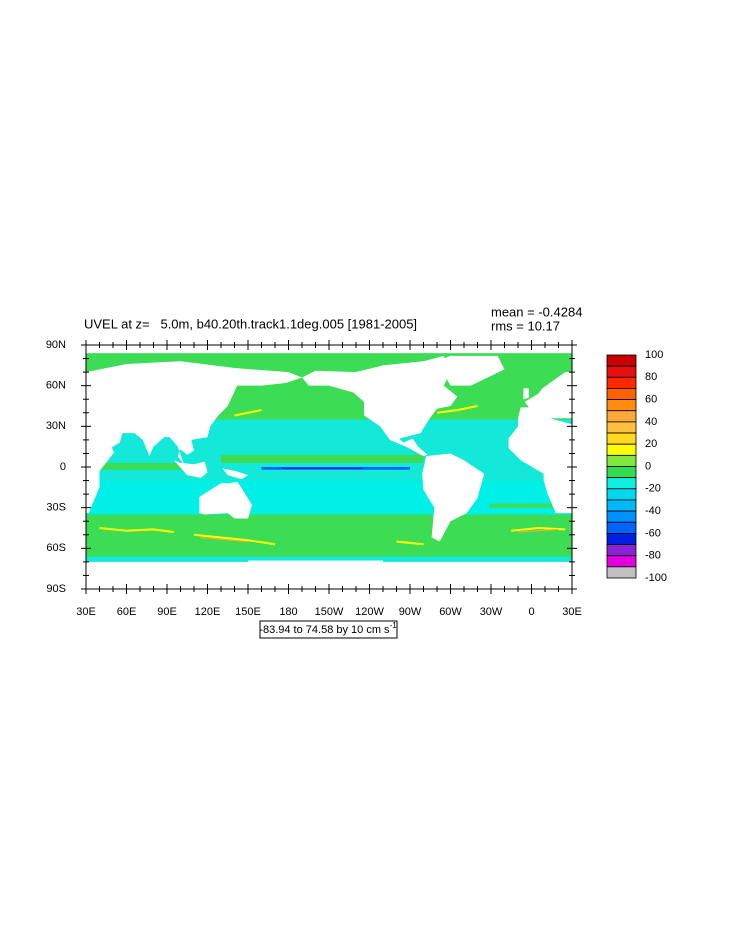 This screenshot has width=733, height=950. Describe the element at coordinates (450, 612) in the screenshot. I see `x-tick-label: 60W` at that location.